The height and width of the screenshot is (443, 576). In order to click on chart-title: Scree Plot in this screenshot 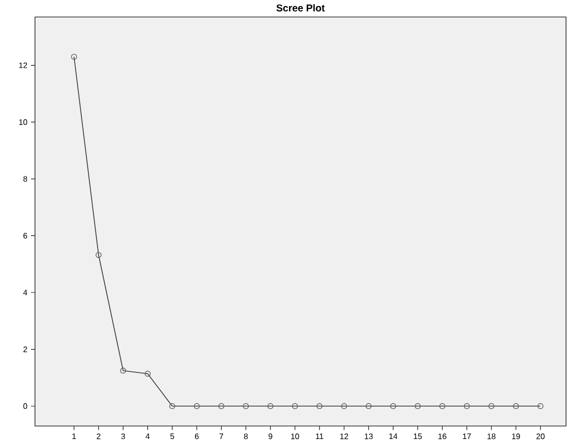, I will do `click(300, 8)`.